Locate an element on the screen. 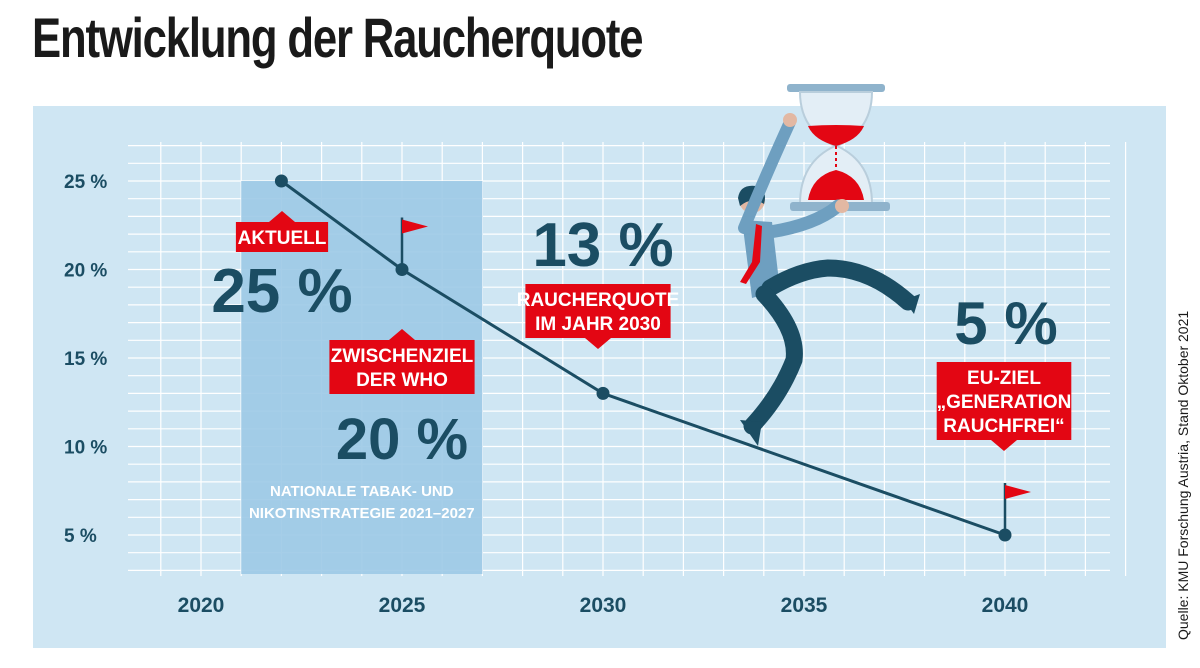 This screenshot has width=1200, height=668. page-title: Entwicklung der Raucherquote is located at coordinates (338, 37).